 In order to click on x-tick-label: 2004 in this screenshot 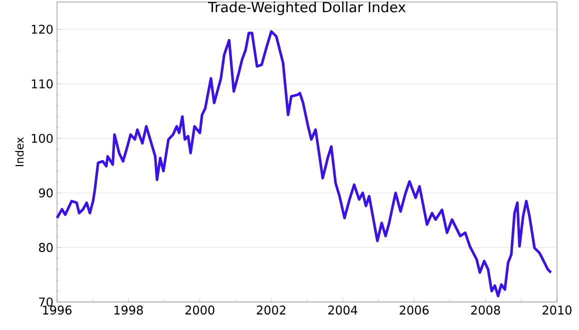, I will do `click(343, 310)`.